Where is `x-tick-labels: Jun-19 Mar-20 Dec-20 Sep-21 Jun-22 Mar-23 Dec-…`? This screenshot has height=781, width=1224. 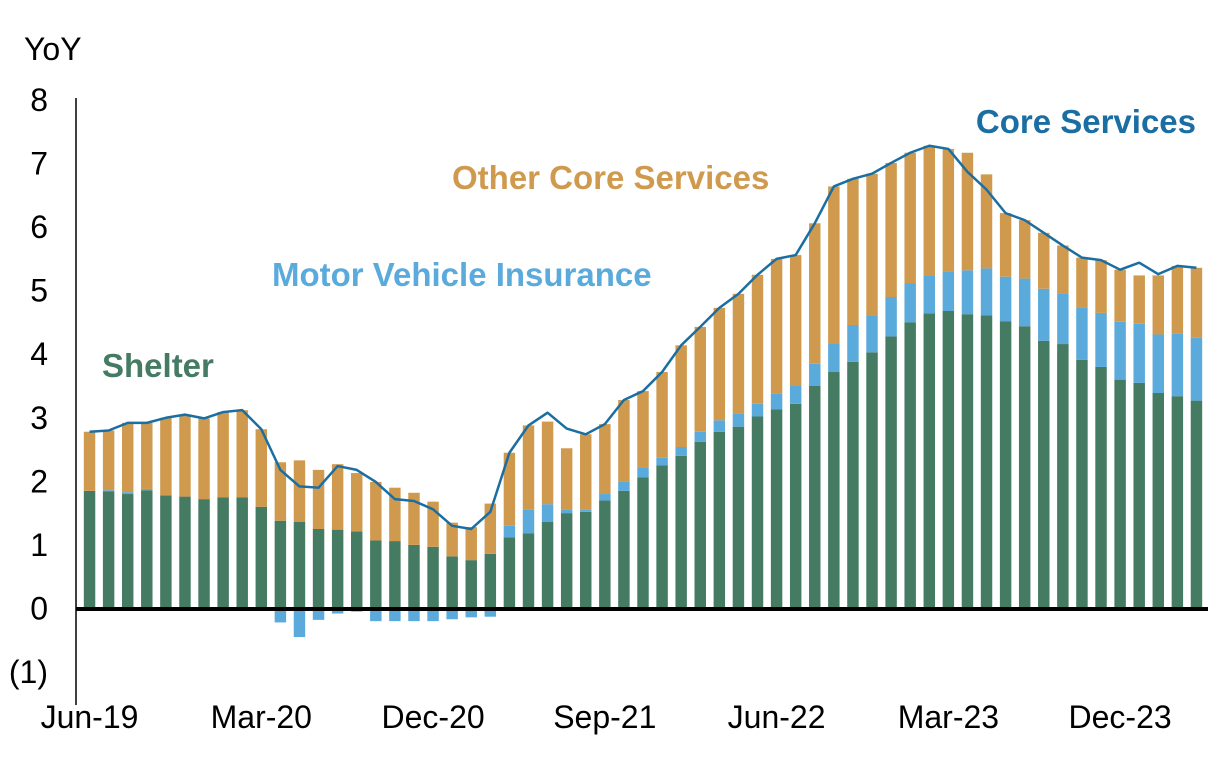 x-tick-labels: Jun-19 Mar-20 Dec-20 Sep-21 Jun-22 Mar-23 Dec-… is located at coordinates (606, 717).